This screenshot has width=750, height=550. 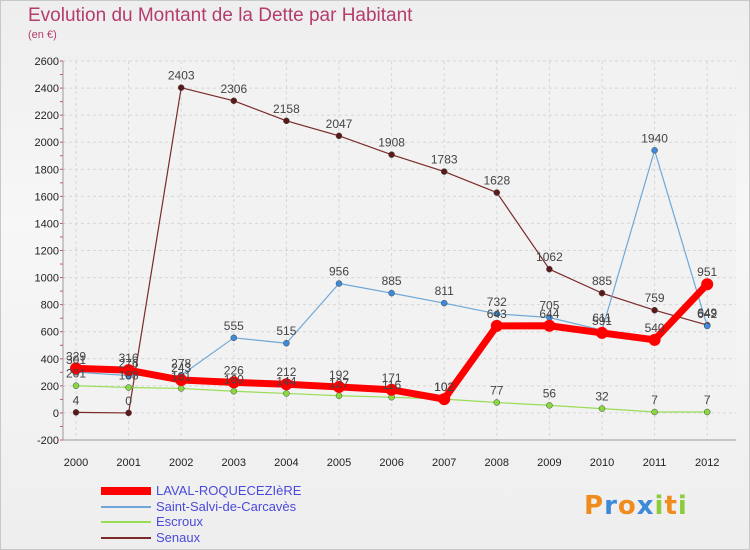 What do you see at coordinates (707, 463) in the screenshot?
I see `x-tick-label: 2012` at bounding box center [707, 463].